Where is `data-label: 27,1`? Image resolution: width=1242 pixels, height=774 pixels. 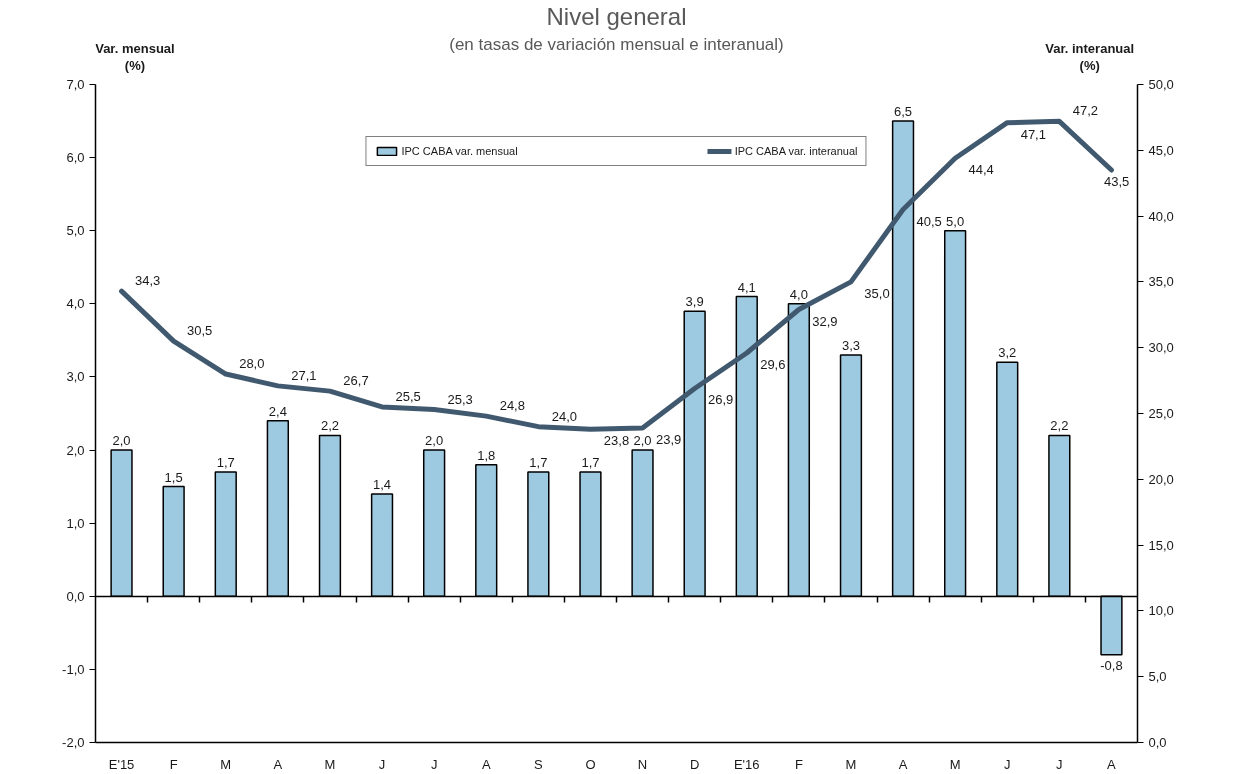 data-label: 27,1 is located at coordinates (304, 375).